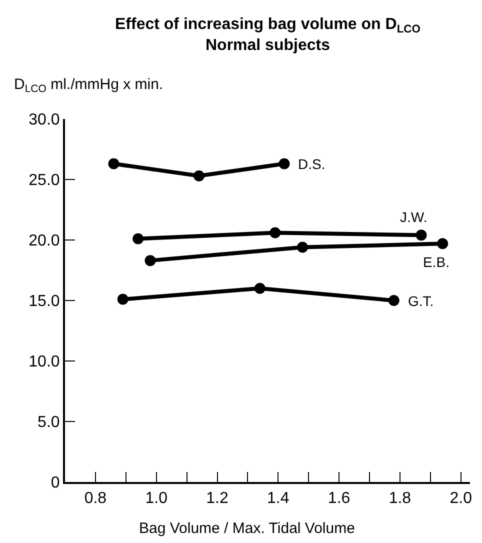 The height and width of the screenshot is (543, 482). What do you see at coordinates (461, 499) in the screenshot?
I see `x-tick-label: 2.0` at bounding box center [461, 499].